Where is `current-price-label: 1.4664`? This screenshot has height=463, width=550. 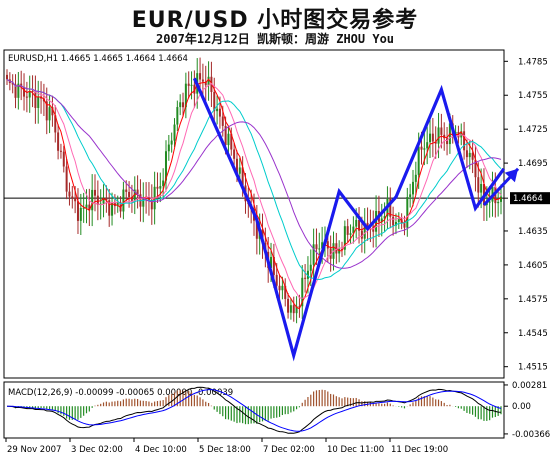
current-price-label: 1.4664 is located at coordinates (528, 199).